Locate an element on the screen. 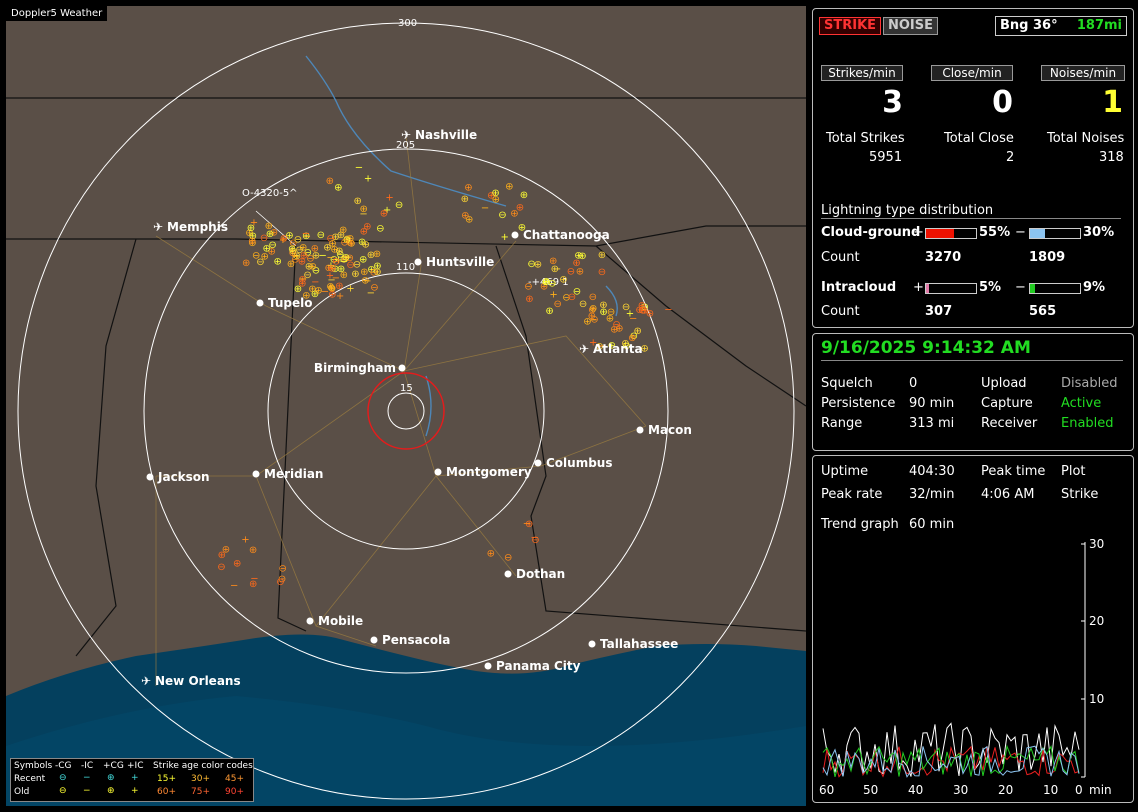  cloud-ground-label: Cloud-ground is located at coordinates (871, 232).